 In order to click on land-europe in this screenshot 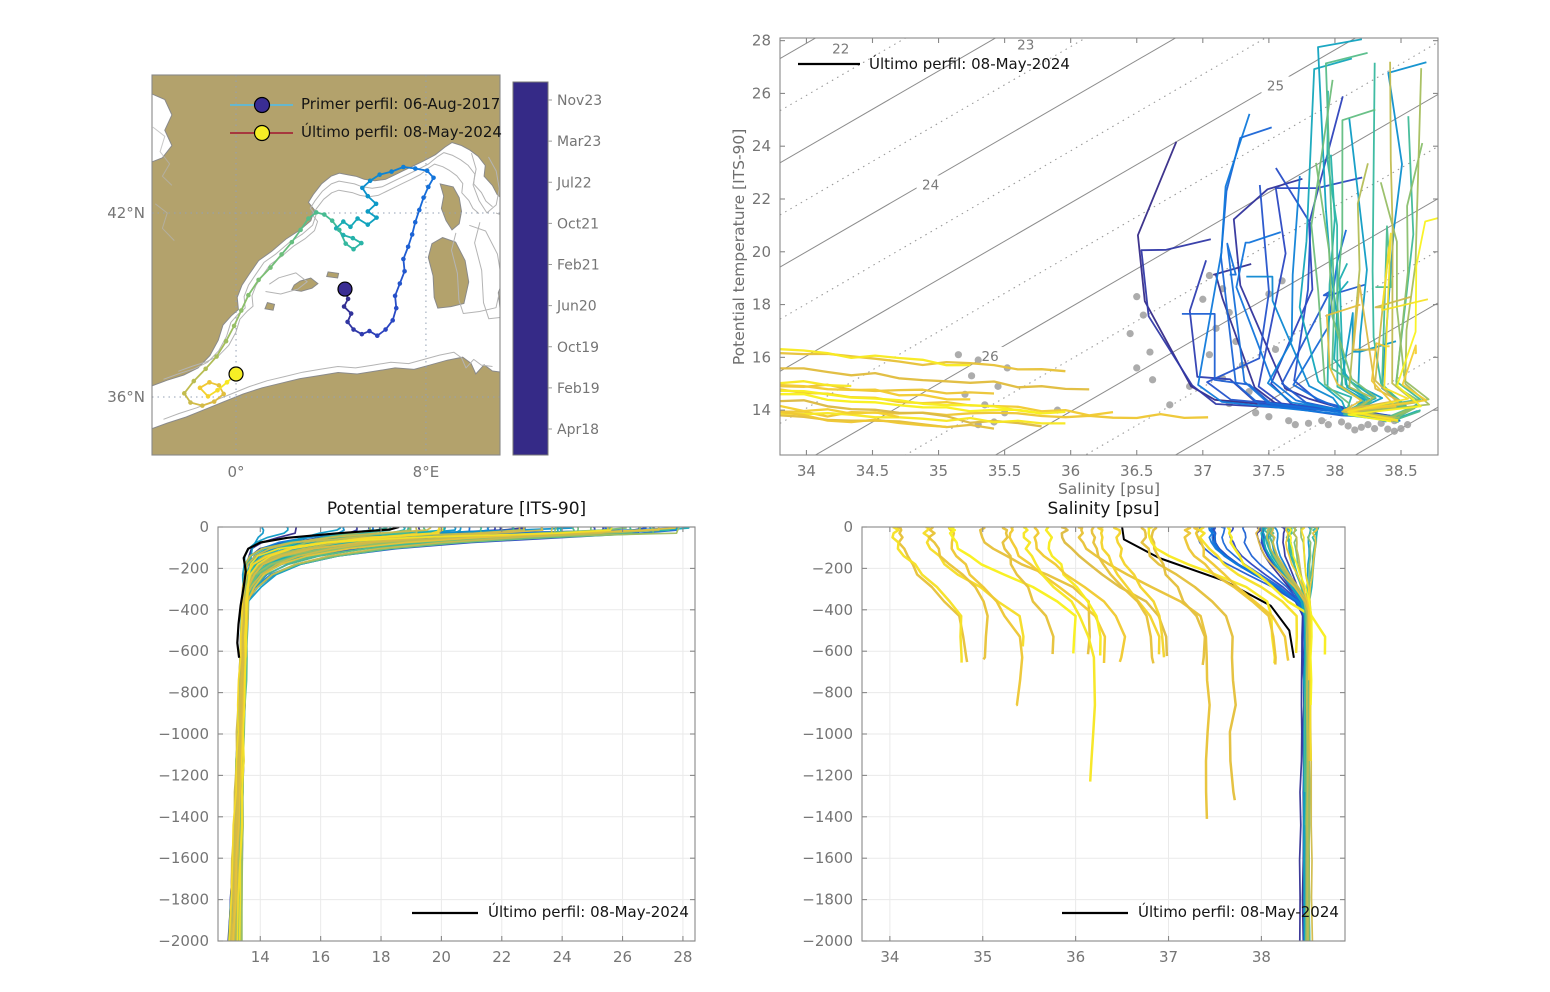, I will do `click(326, 231)`.